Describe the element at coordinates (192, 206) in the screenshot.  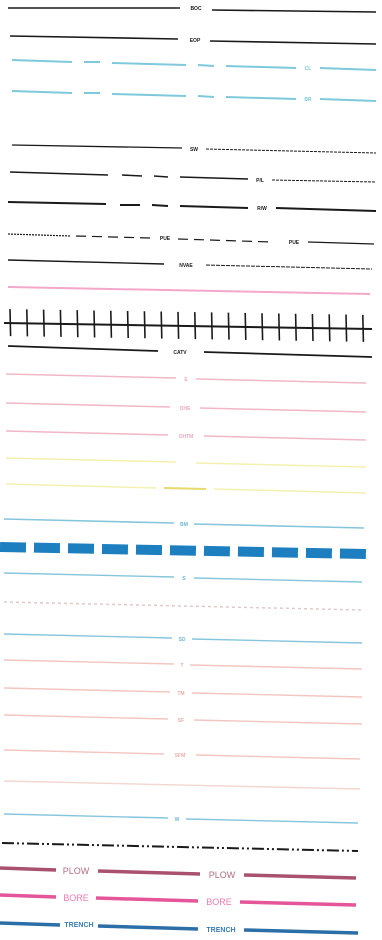
I see `legend-row-rw: R/W` at that location.